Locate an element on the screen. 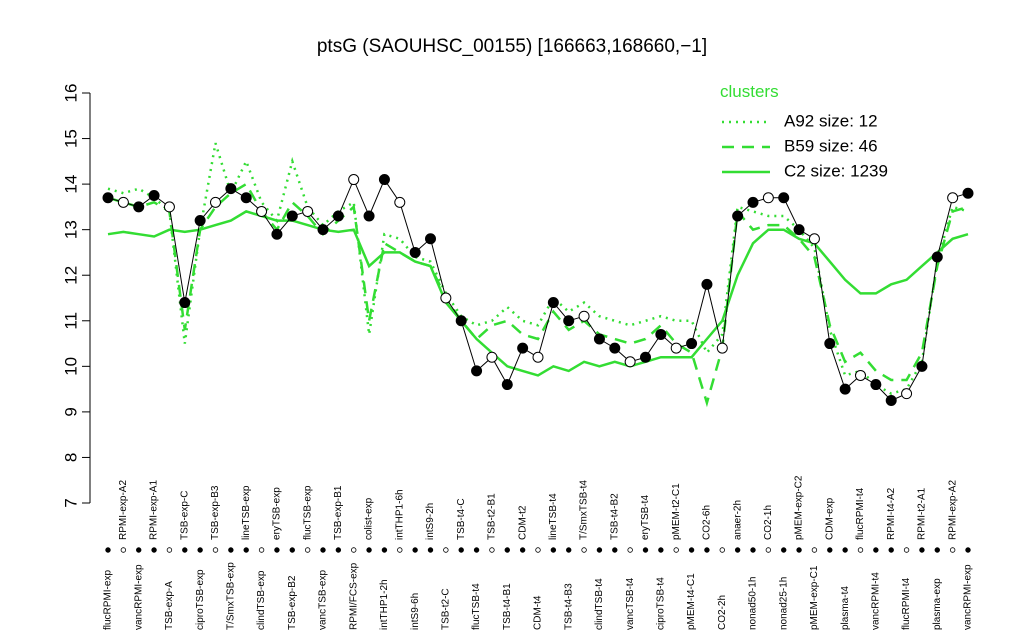 The image size is (1024, 640). x-tick-label: TSB-exp-A is located at coordinates (169, 605).